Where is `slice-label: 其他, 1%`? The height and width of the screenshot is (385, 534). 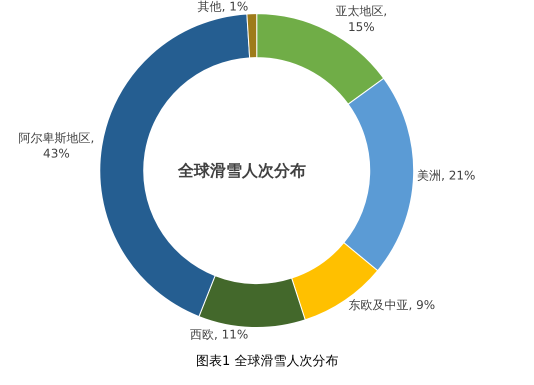 slice-label: 其他, 1% is located at coordinates (223, 7).